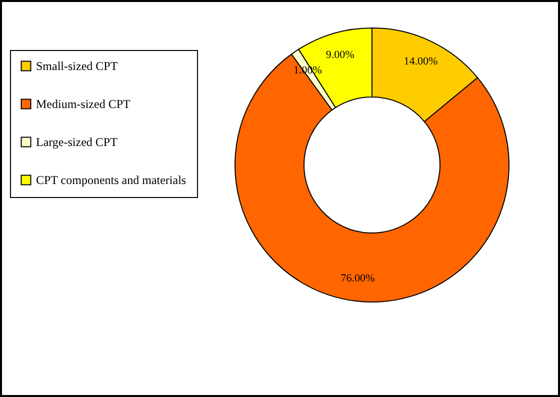 This screenshot has height=397, width=560. What do you see at coordinates (421, 61) in the screenshot?
I see `data-label: 14.00%` at bounding box center [421, 61].